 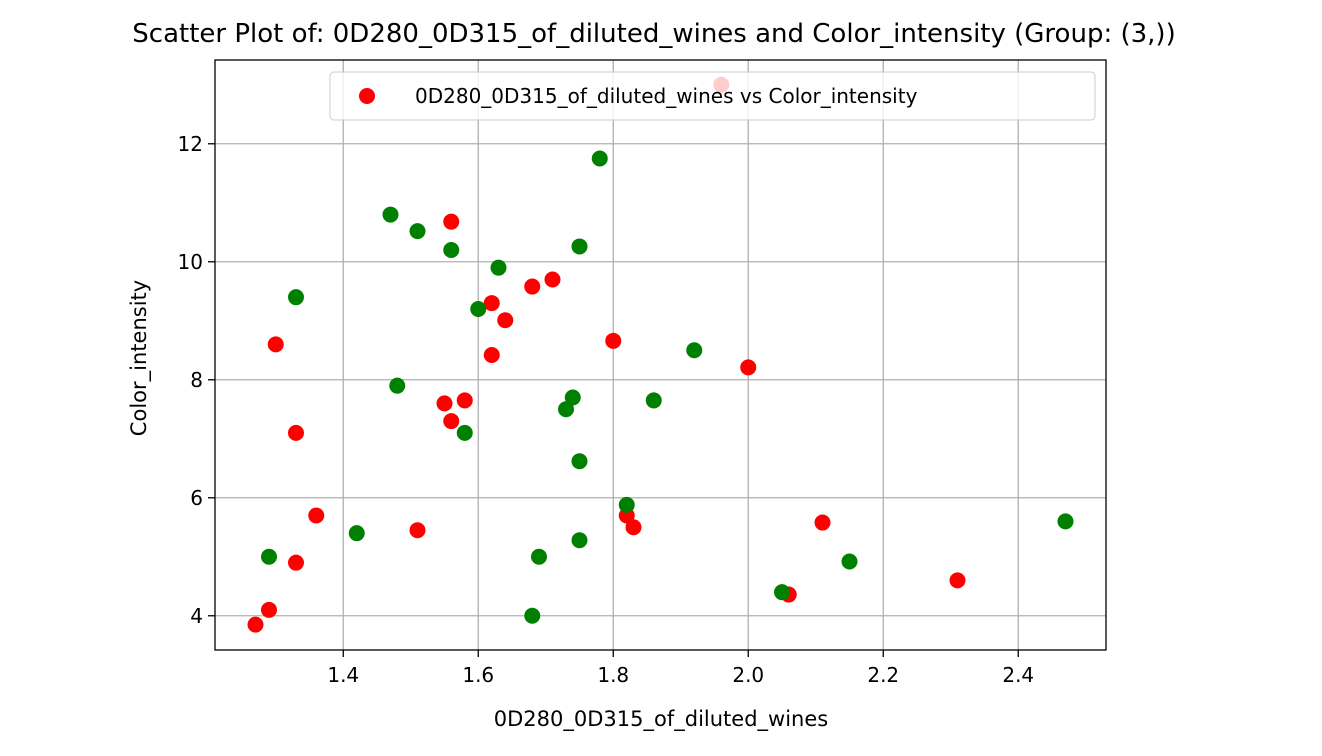 What do you see at coordinates (196, 380) in the screenshot?
I see `y-tick-label: 8` at bounding box center [196, 380].